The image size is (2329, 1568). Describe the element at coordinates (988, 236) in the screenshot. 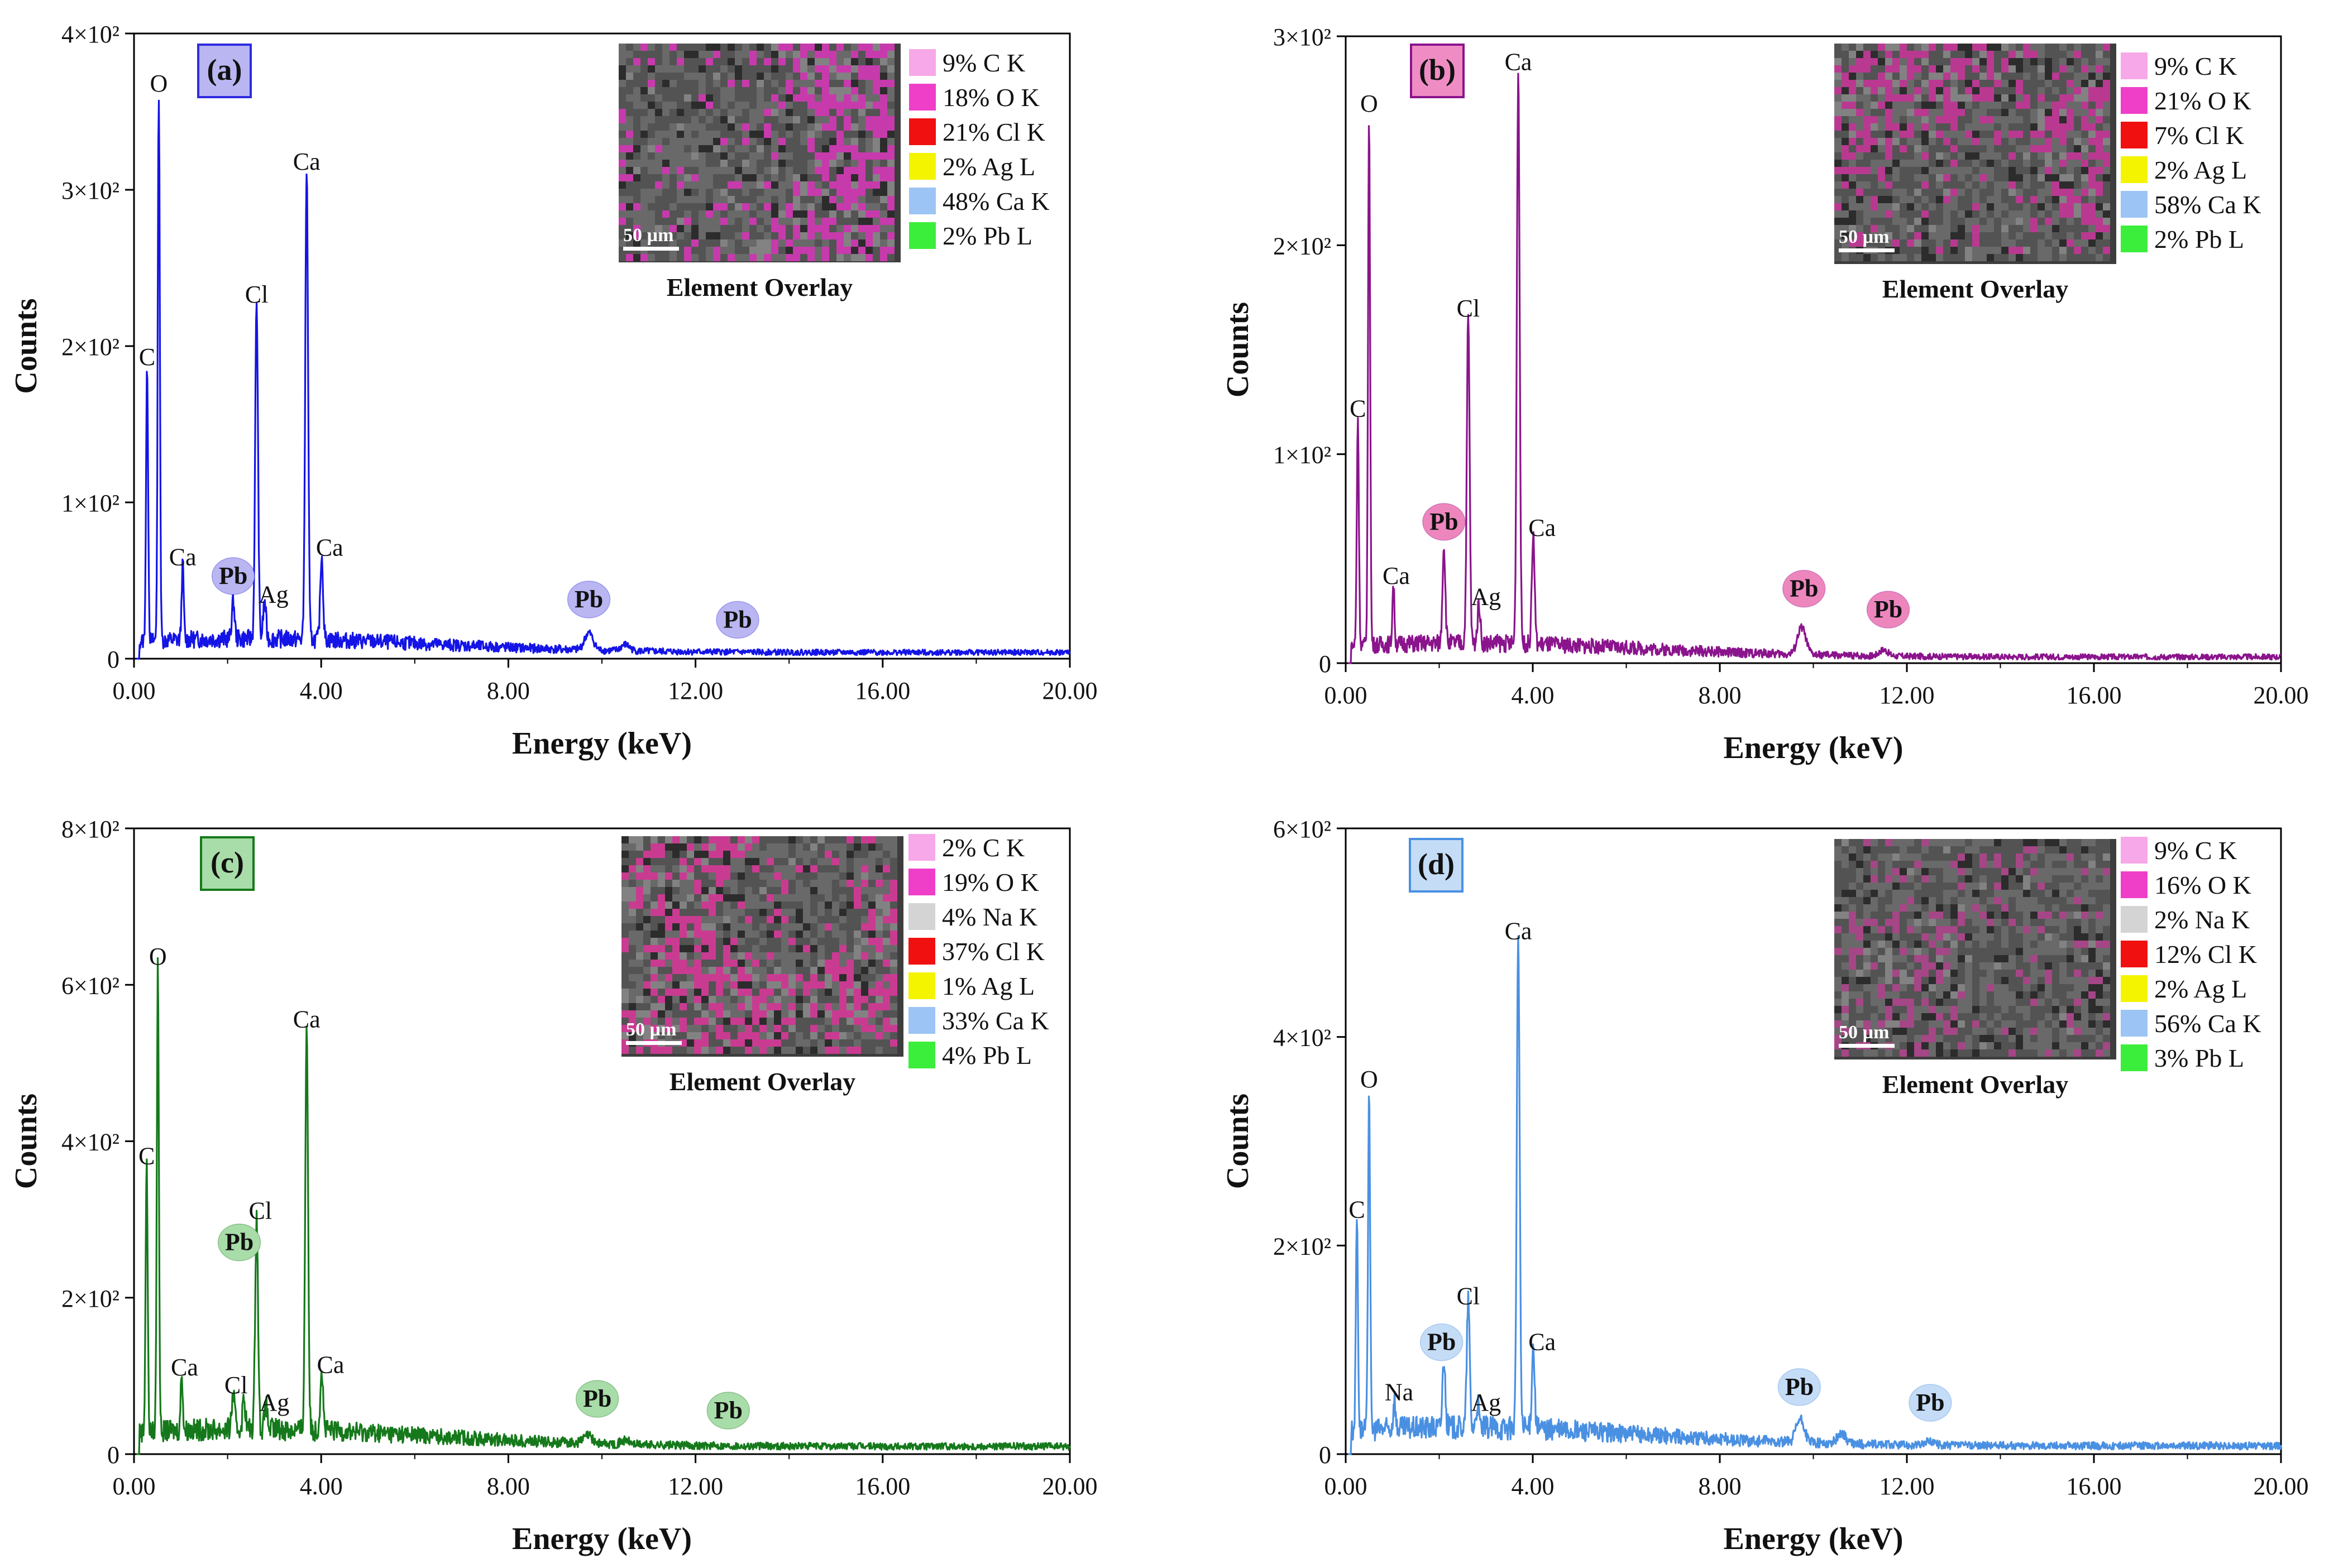

I see `legend-entry: 2% Pb L` at that location.